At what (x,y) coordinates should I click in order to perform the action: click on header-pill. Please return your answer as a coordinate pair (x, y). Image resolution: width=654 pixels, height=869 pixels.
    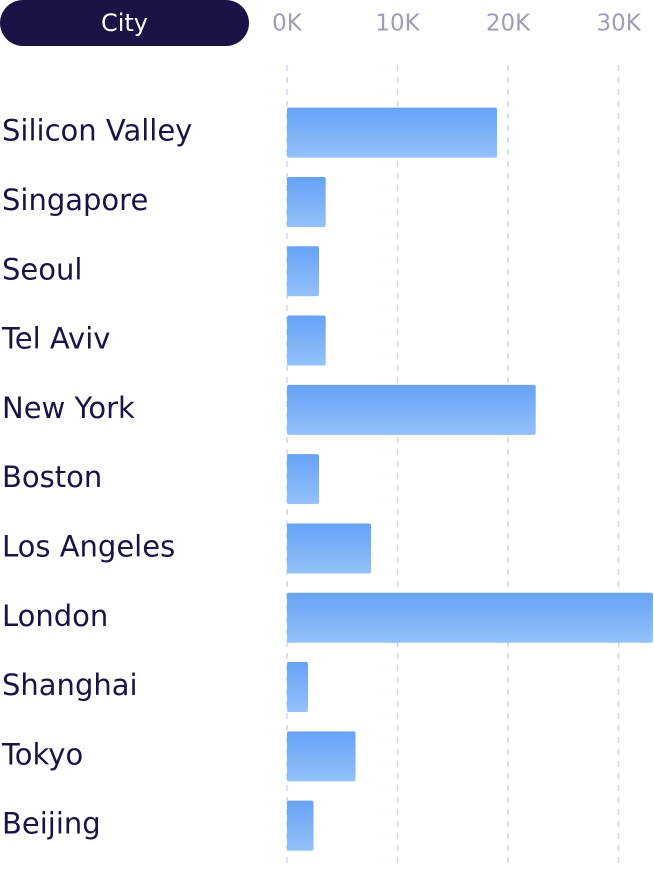
    Looking at the image, I should click on (124, 23).